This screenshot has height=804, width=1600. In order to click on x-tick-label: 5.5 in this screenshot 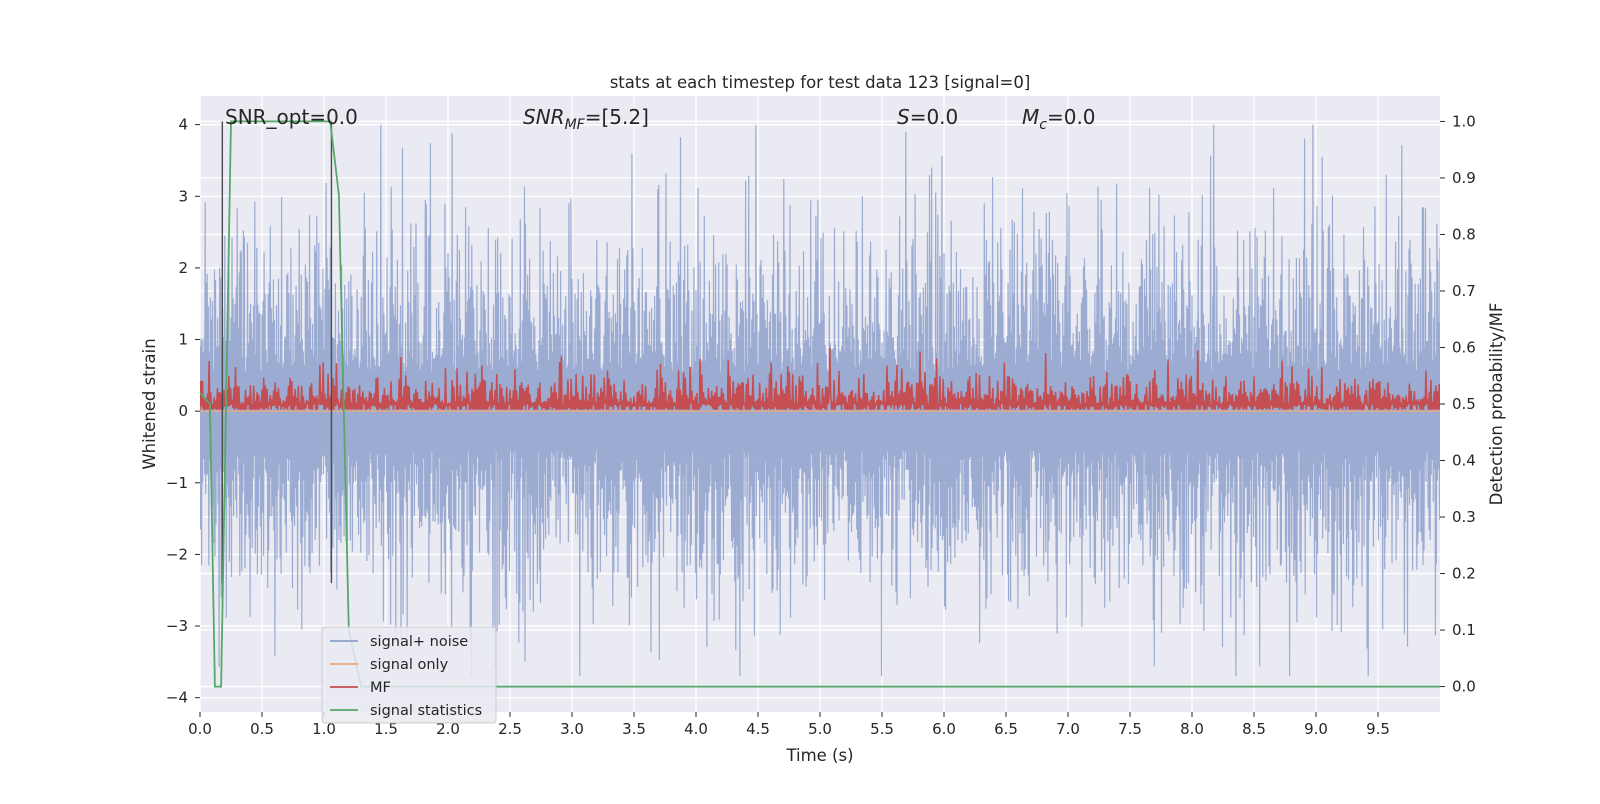, I will do `click(882, 729)`.